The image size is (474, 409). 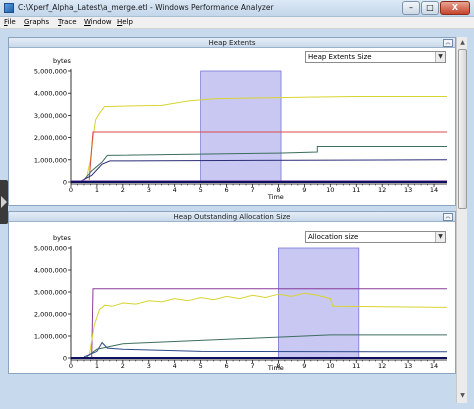 I want to click on panel-title: Heap Extents, so click(x=232, y=43).